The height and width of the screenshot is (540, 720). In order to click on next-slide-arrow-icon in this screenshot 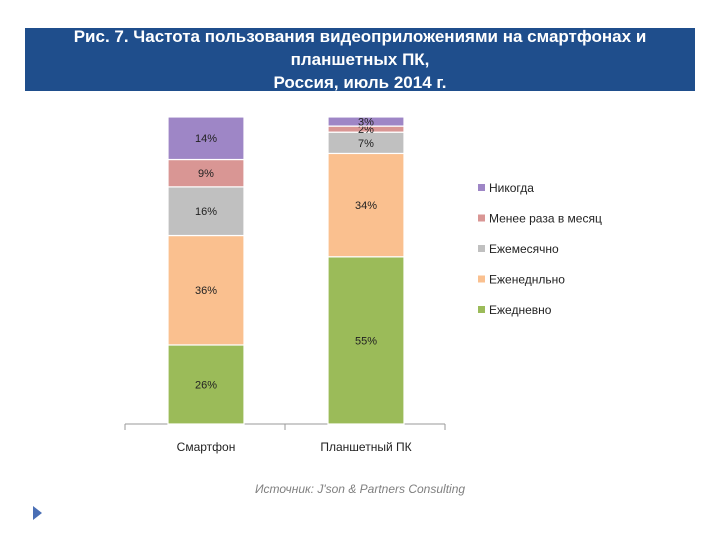, I will do `click(37, 513)`.